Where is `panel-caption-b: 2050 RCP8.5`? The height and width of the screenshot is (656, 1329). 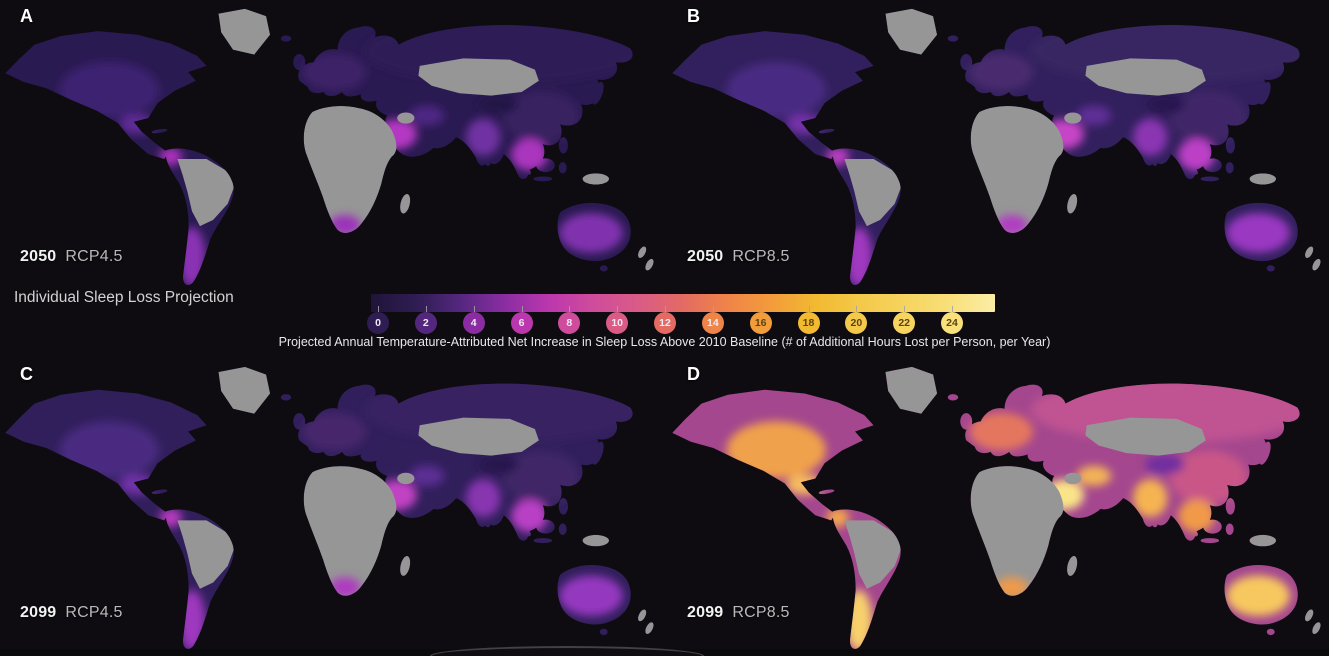 panel-caption-b: 2050 RCP8.5 is located at coordinates (738, 257).